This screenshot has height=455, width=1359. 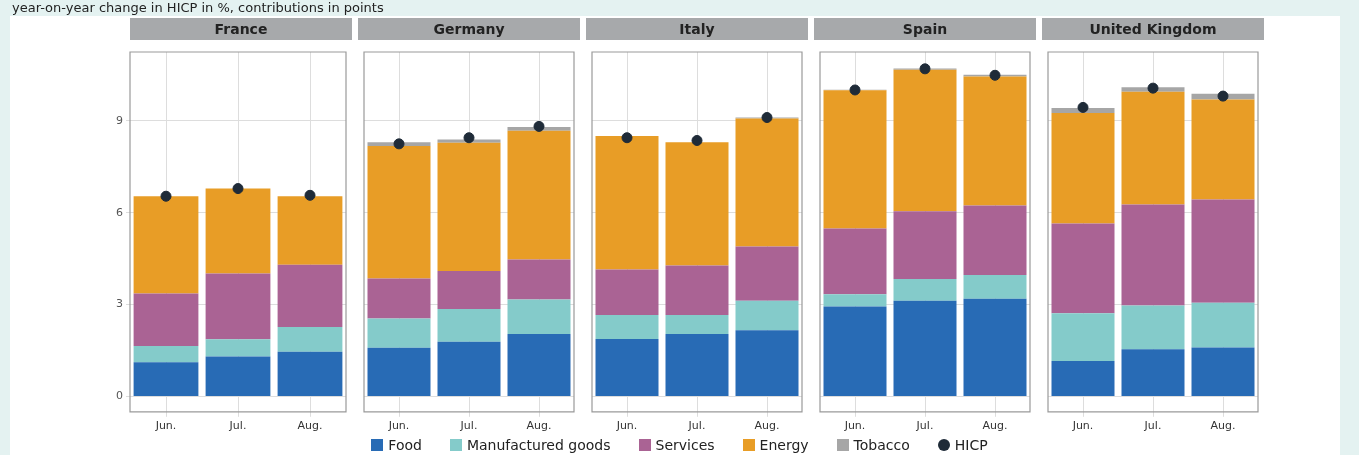 What do you see at coordinates (538, 445) in the screenshot?
I see `legend-label: Manufactured goods` at bounding box center [538, 445].